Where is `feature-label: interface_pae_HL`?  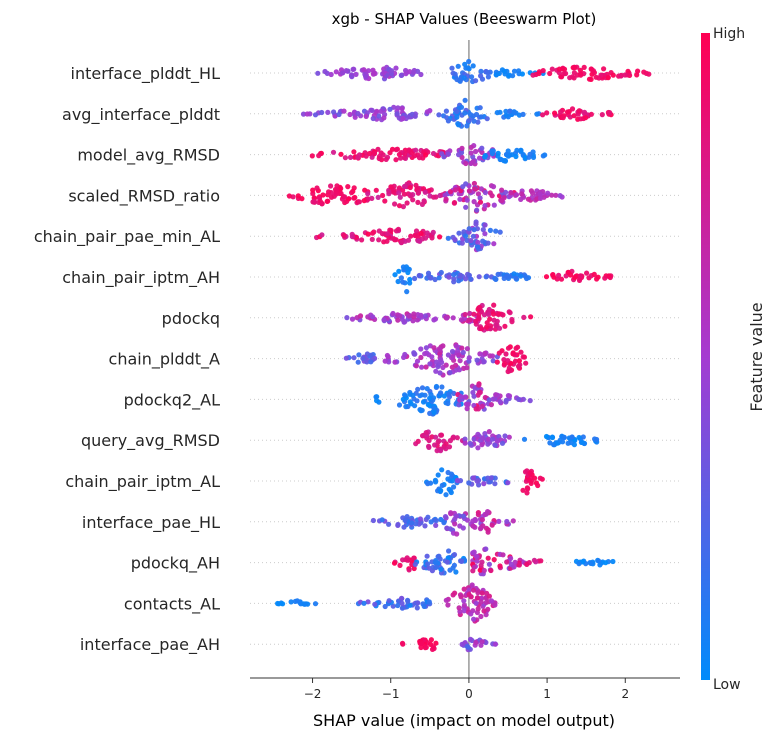 feature-label: interface_pae_HL is located at coordinates (151, 523).